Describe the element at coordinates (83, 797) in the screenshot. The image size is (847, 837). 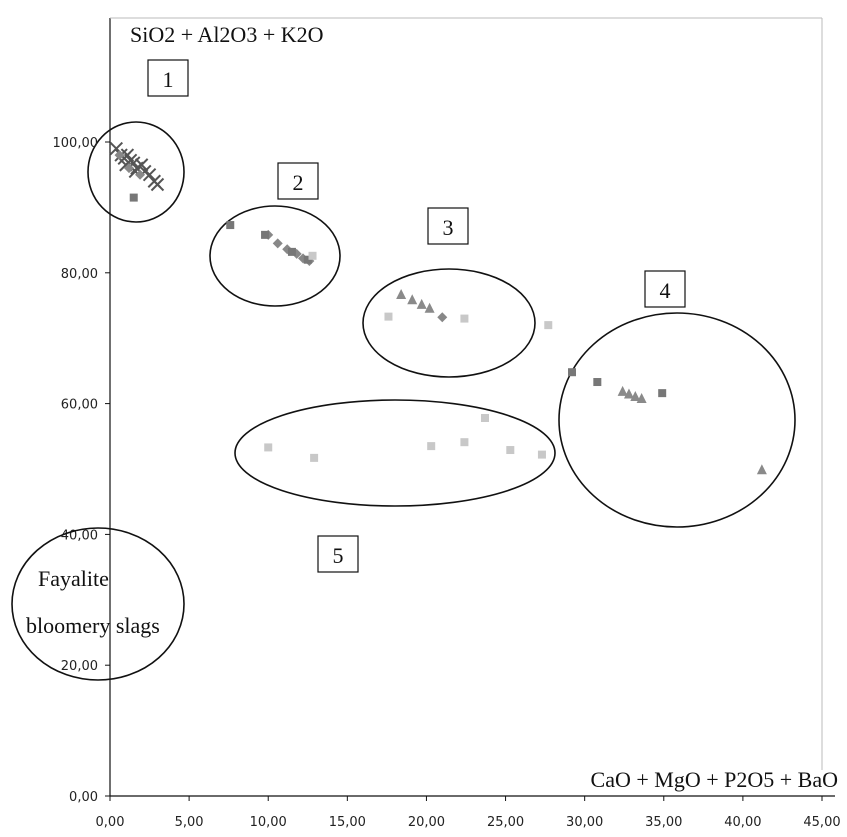
I see `y-tick-label: 0,00` at that location.